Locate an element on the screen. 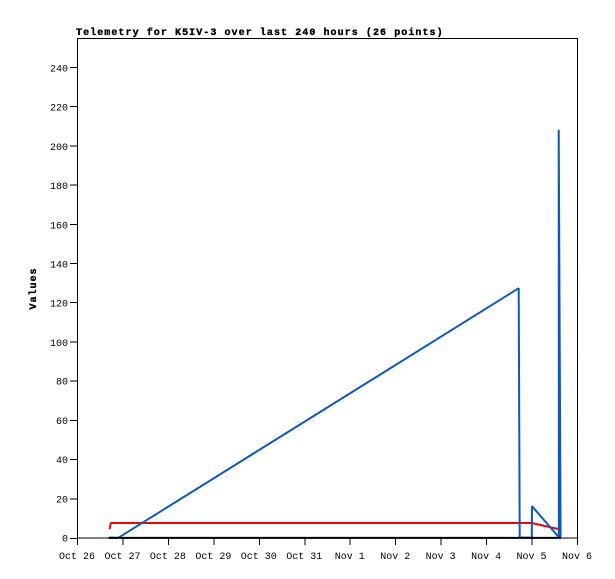 The width and height of the screenshot is (615, 579). svg-text: Nov 4 is located at coordinates (486, 557).